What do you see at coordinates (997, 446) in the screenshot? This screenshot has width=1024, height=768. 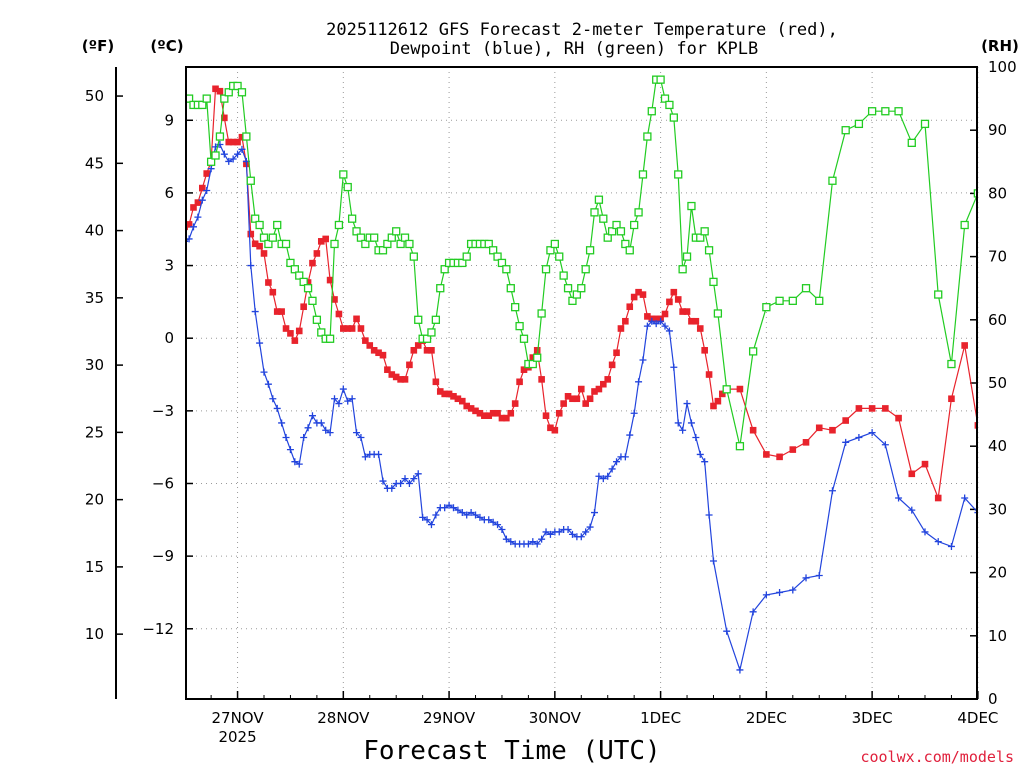 I see `rh-tick-label: 40` at bounding box center [997, 446].